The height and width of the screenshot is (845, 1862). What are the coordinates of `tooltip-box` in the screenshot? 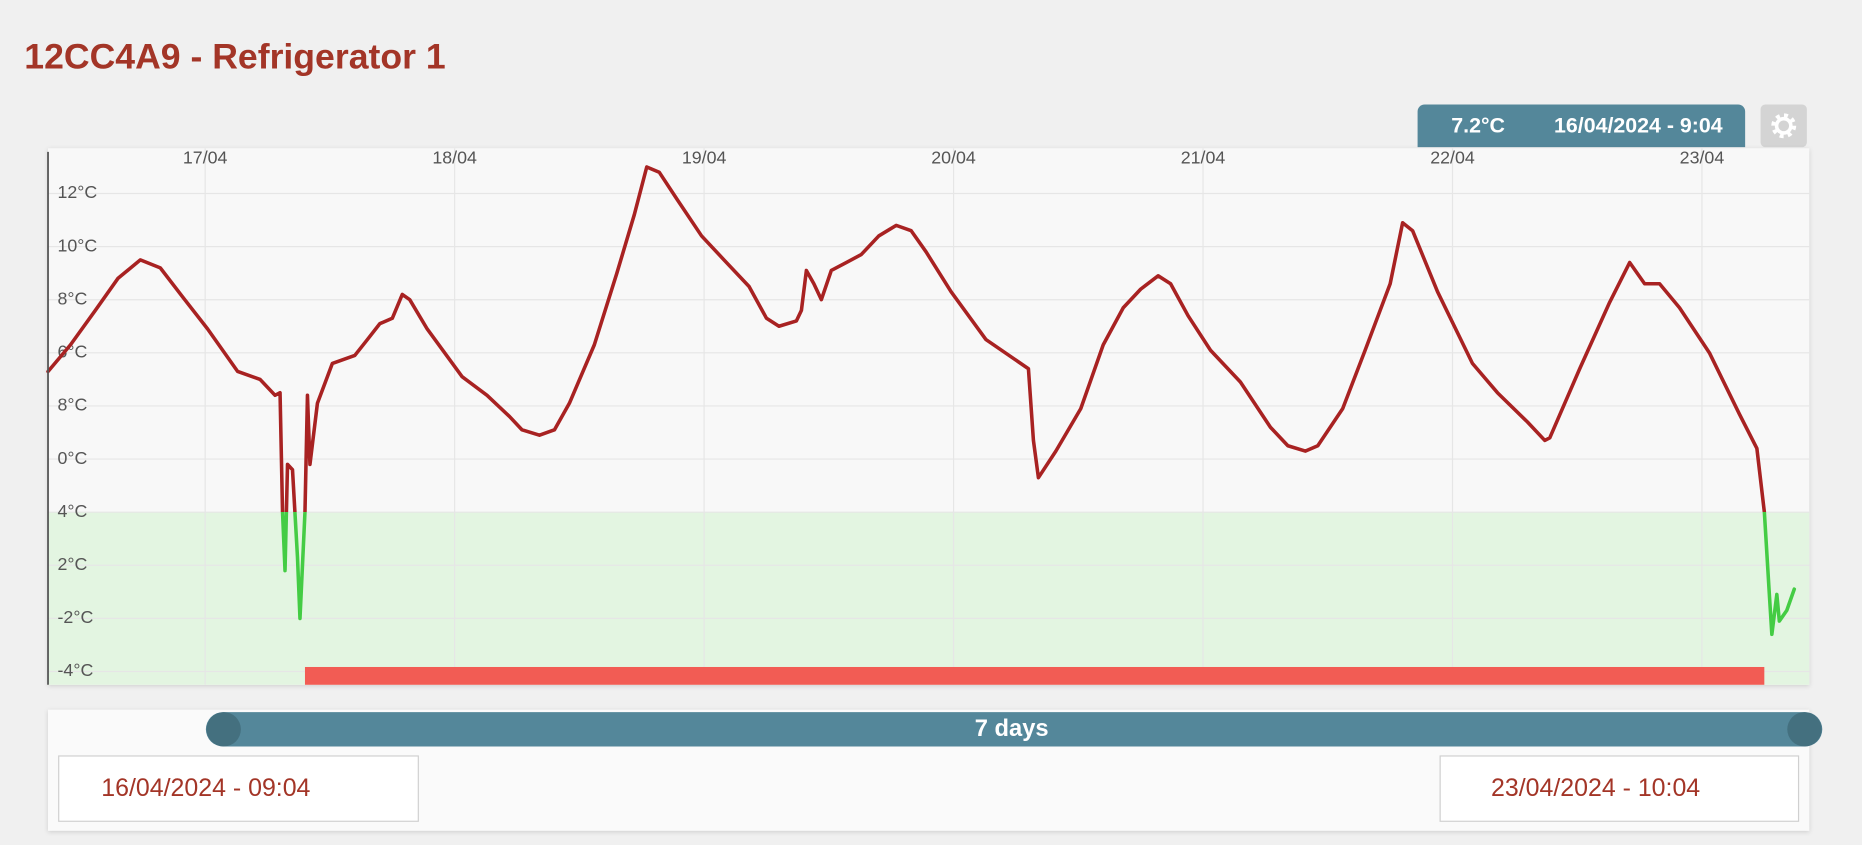 It's located at (1581, 126).